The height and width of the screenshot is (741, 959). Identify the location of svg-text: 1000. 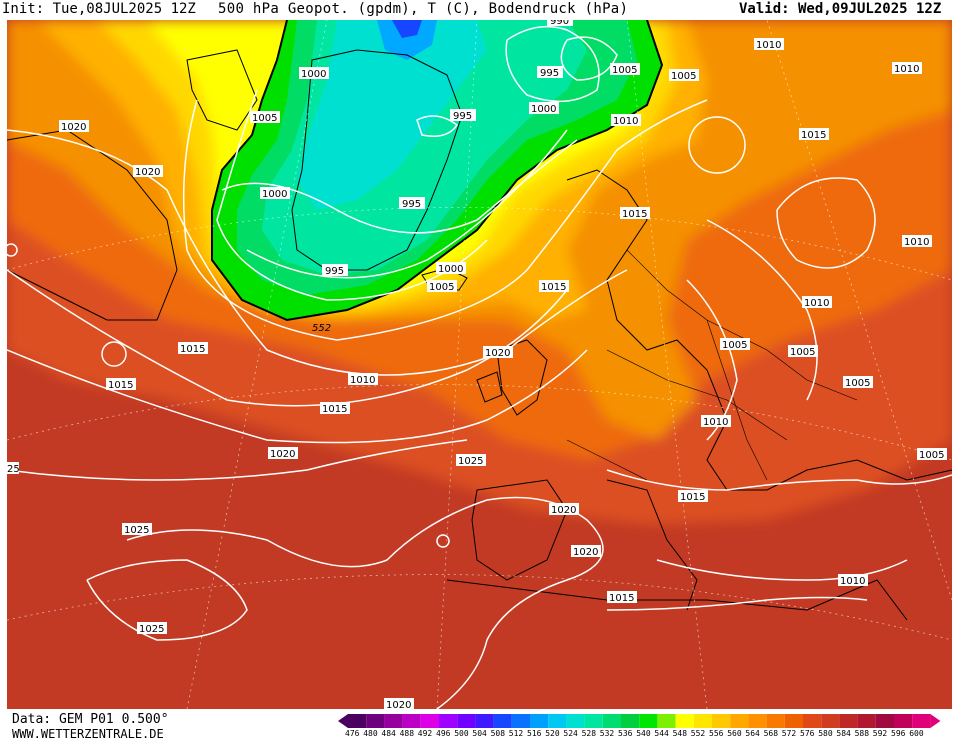
(543, 109).